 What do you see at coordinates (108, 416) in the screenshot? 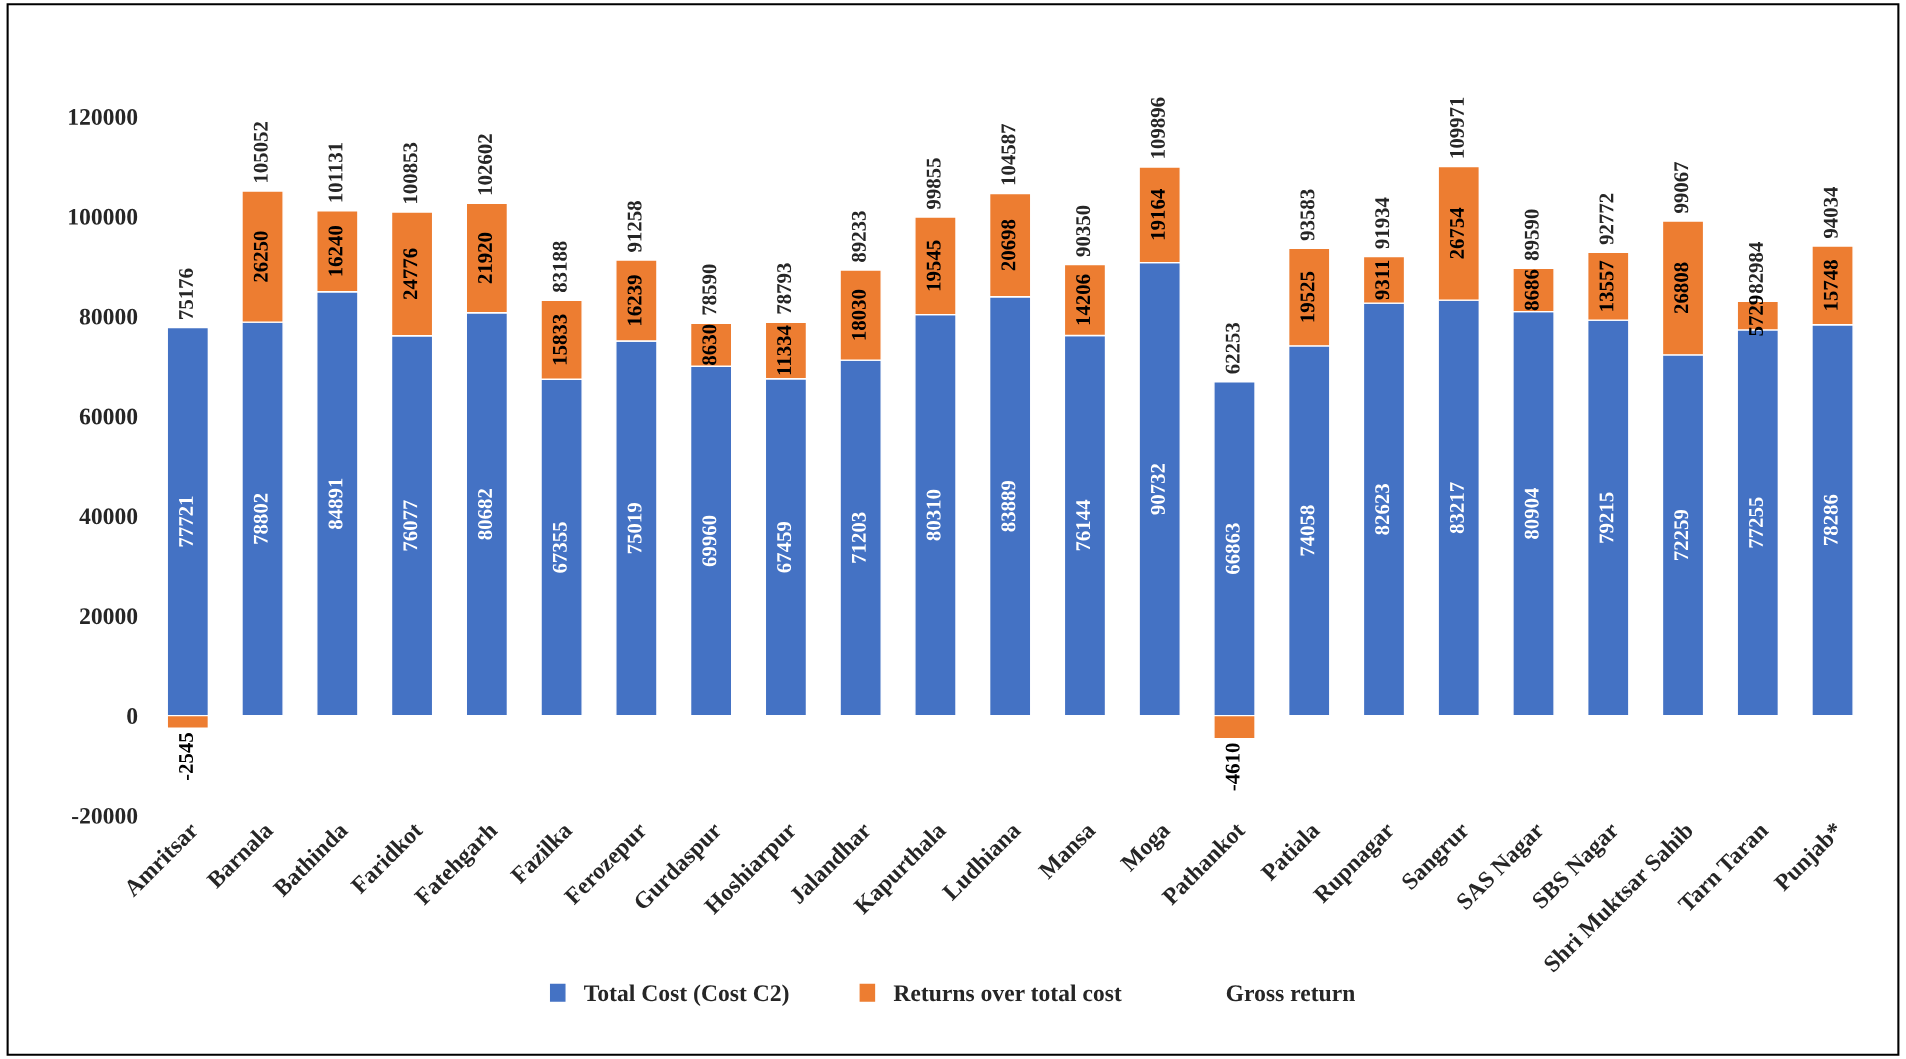
I see `y-tick-label: 60000` at bounding box center [108, 416].